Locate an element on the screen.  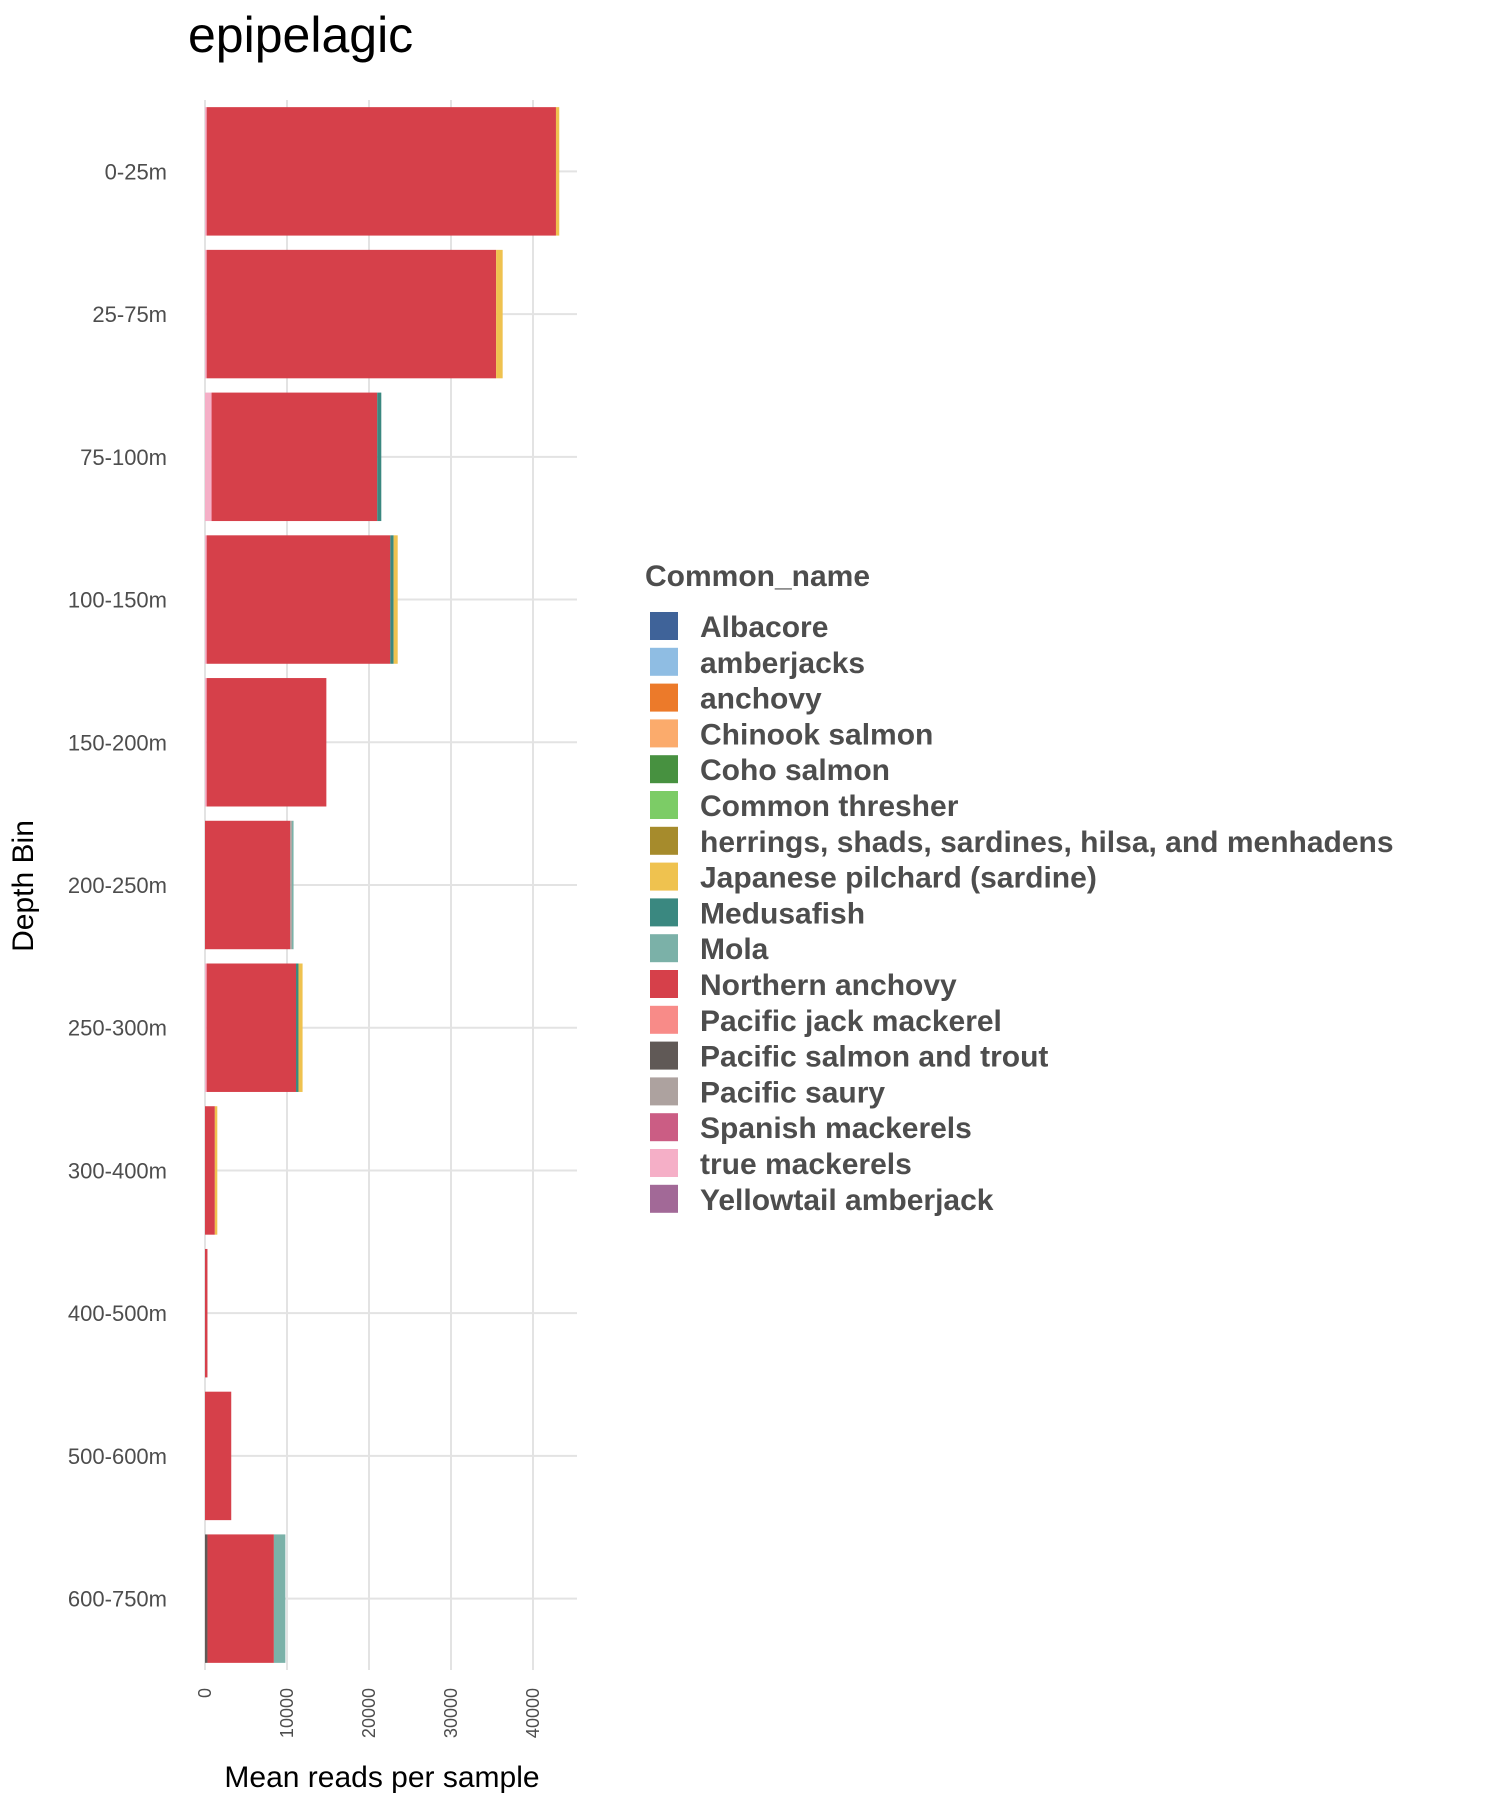
x-tick-label: 20000 is located at coordinates (369, 1713).